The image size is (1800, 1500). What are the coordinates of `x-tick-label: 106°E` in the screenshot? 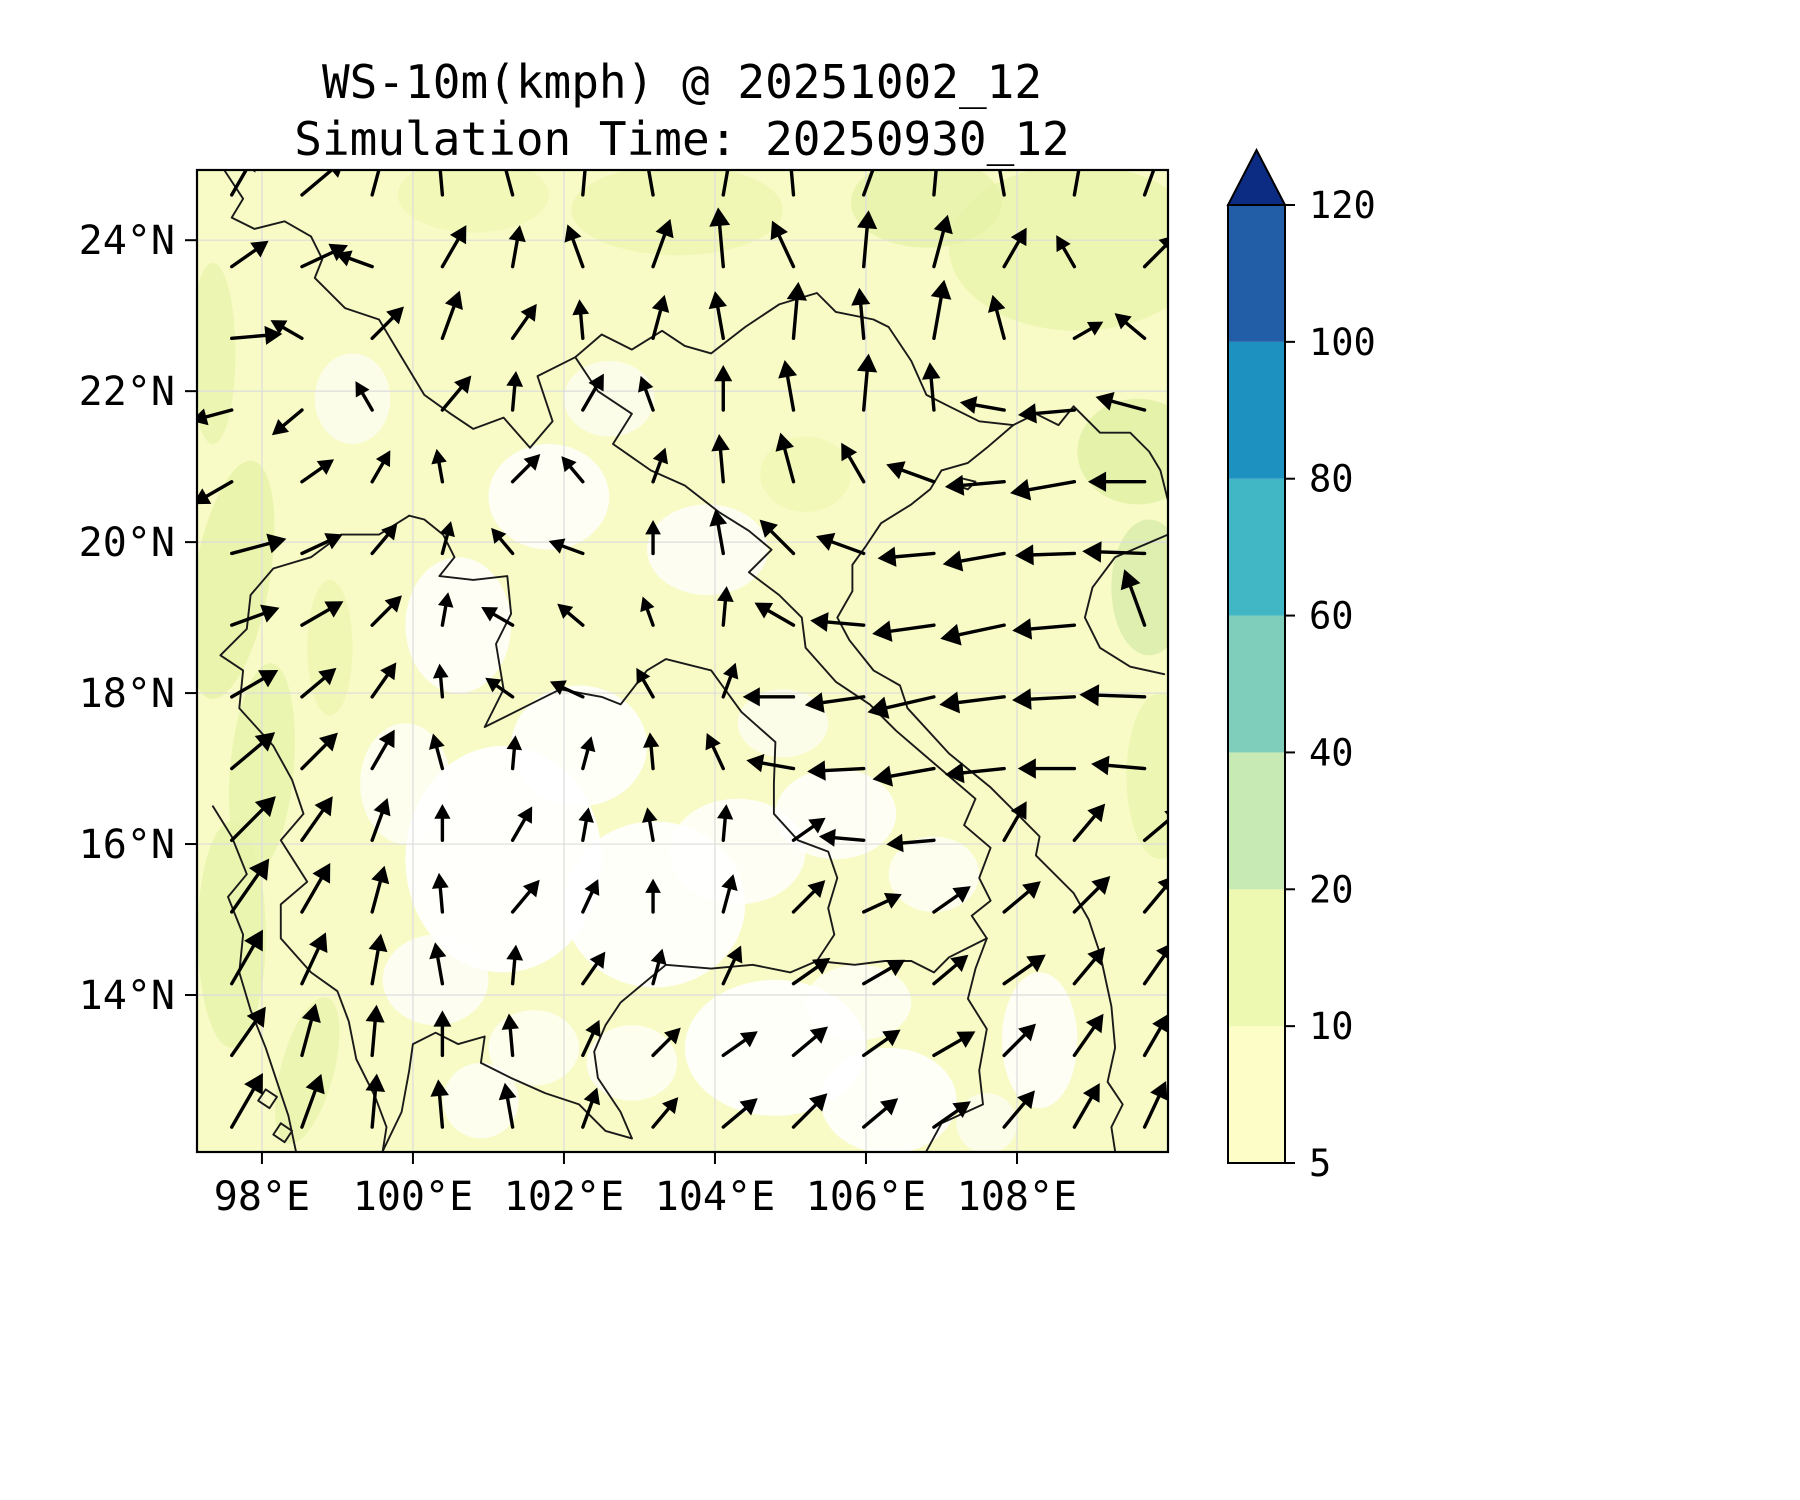 It's located at (866, 1197).